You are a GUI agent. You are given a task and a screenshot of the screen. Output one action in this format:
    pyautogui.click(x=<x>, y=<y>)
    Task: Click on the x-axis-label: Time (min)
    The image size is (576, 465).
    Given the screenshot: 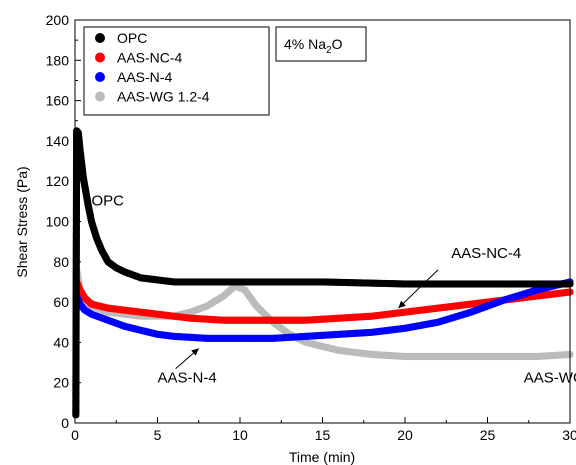 What is the action you would take?
    pyautogui.click(x=322, y=457)
    